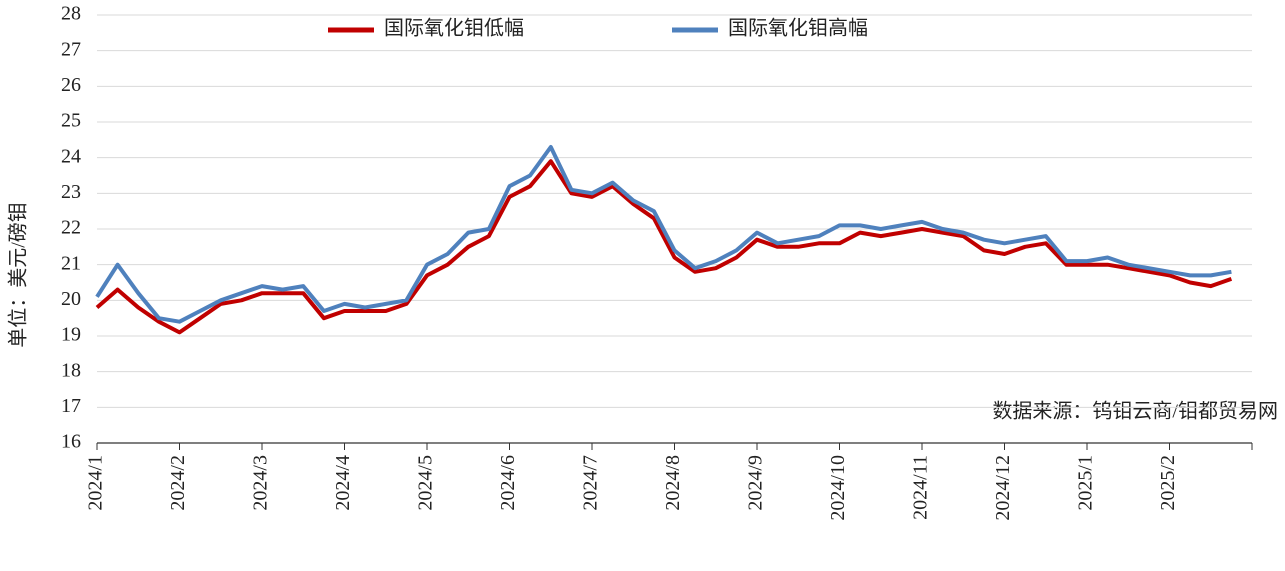 The width and height of the screenshot is (1285, 571). What do you see at coordinates (1003, 488) in the screenshot?
I see `x-tick-label: 2024/12` at bounding box center [1003, 488].